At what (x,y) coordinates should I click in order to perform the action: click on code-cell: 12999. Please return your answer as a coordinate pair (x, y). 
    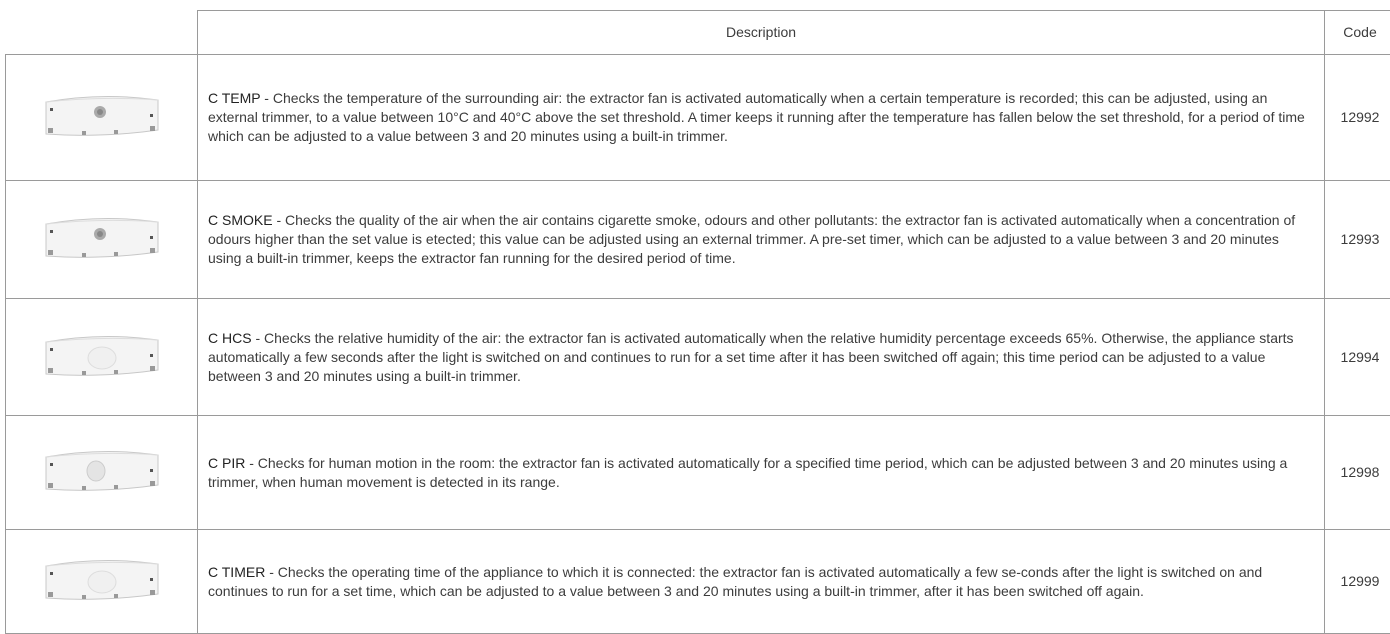
    Looking at the image, I should click on (1357, 582).